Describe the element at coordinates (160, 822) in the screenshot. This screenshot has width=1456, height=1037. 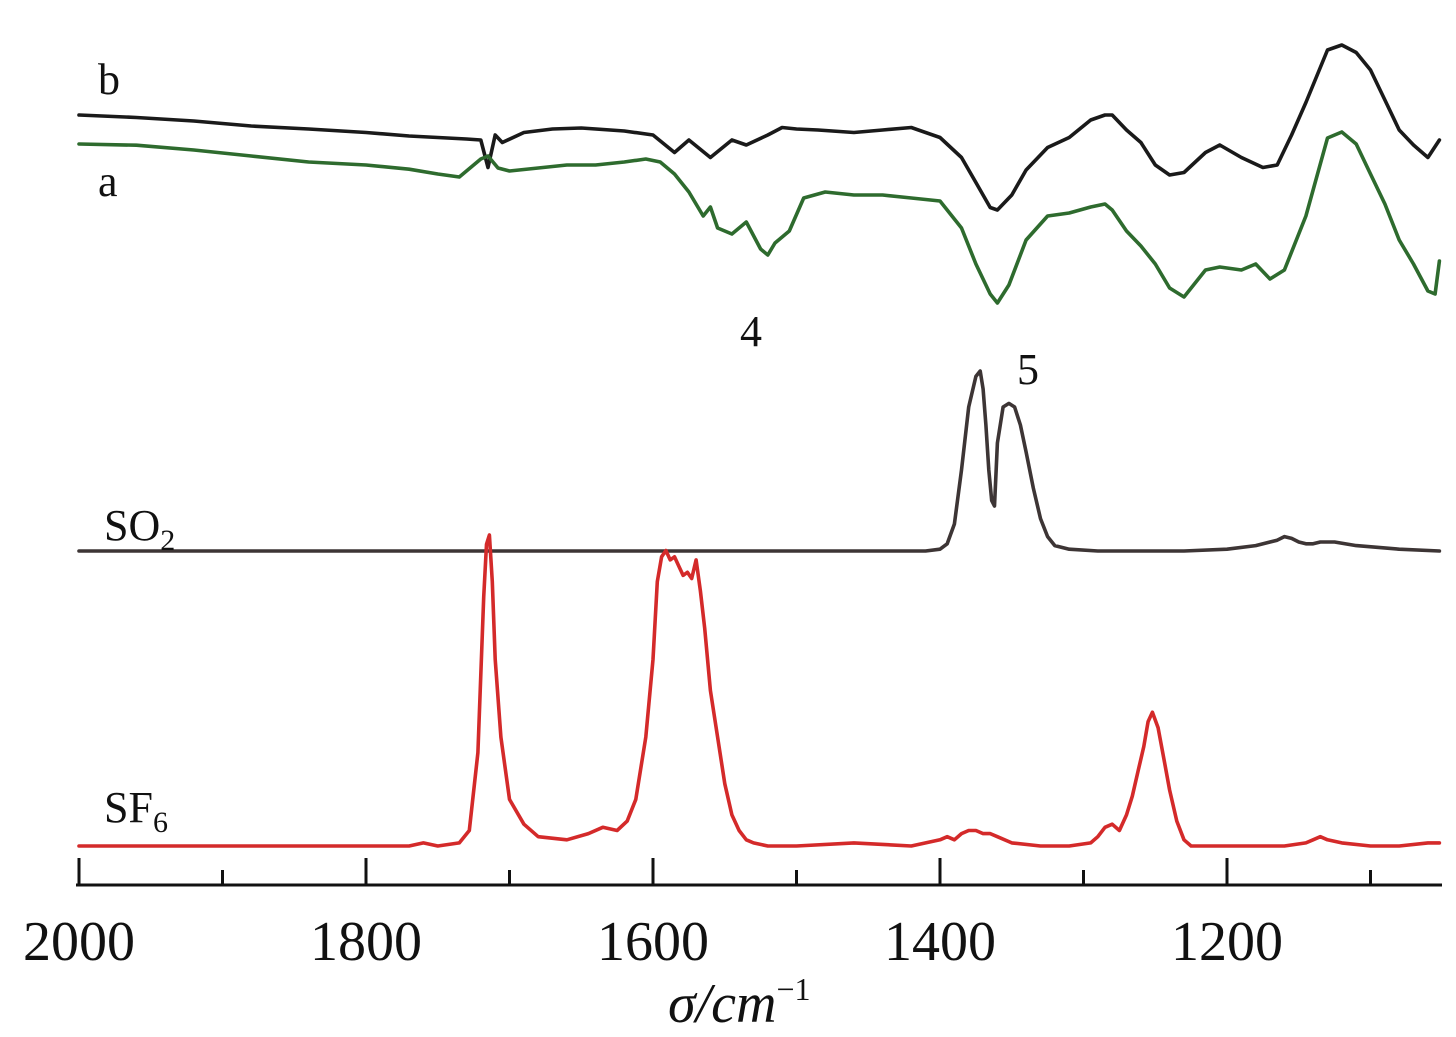
I see `label-sf6-sub: 6` at that location.